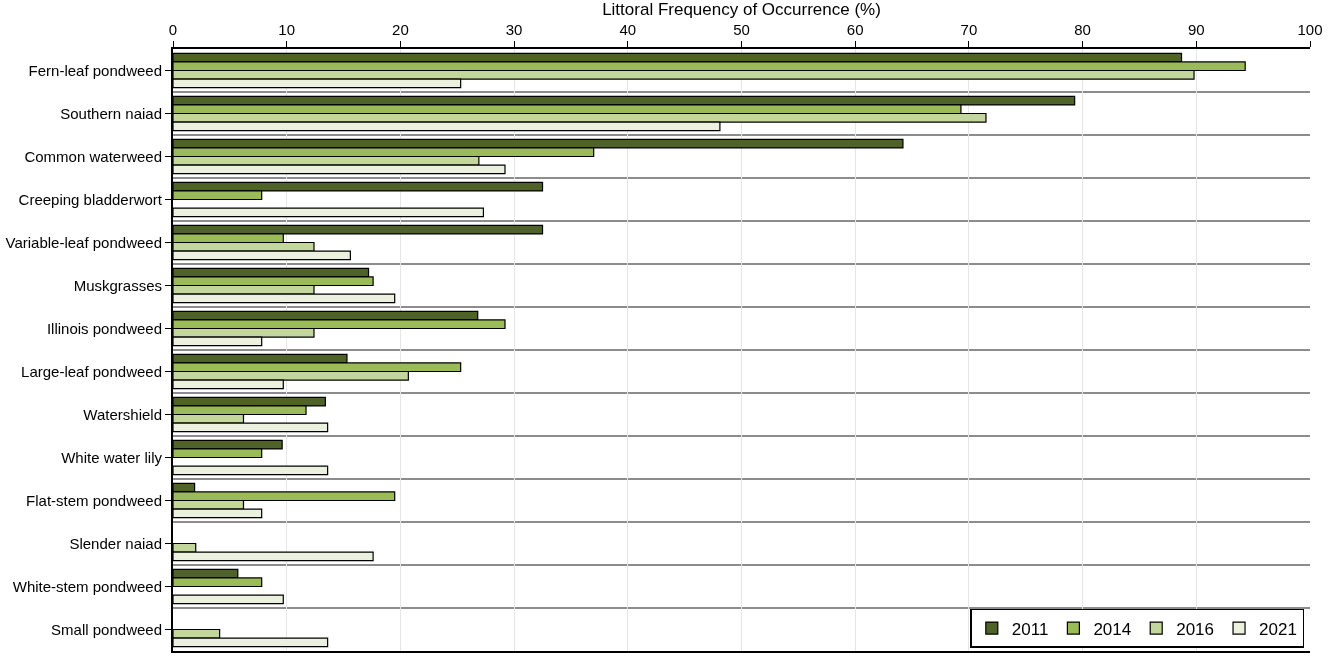 The height and width of the screenshot is (658, 1338). What do you see at coordinates (400, 29) in the screenshot?
I see `x-tick-label: 20` at bounding box center [400, 29].